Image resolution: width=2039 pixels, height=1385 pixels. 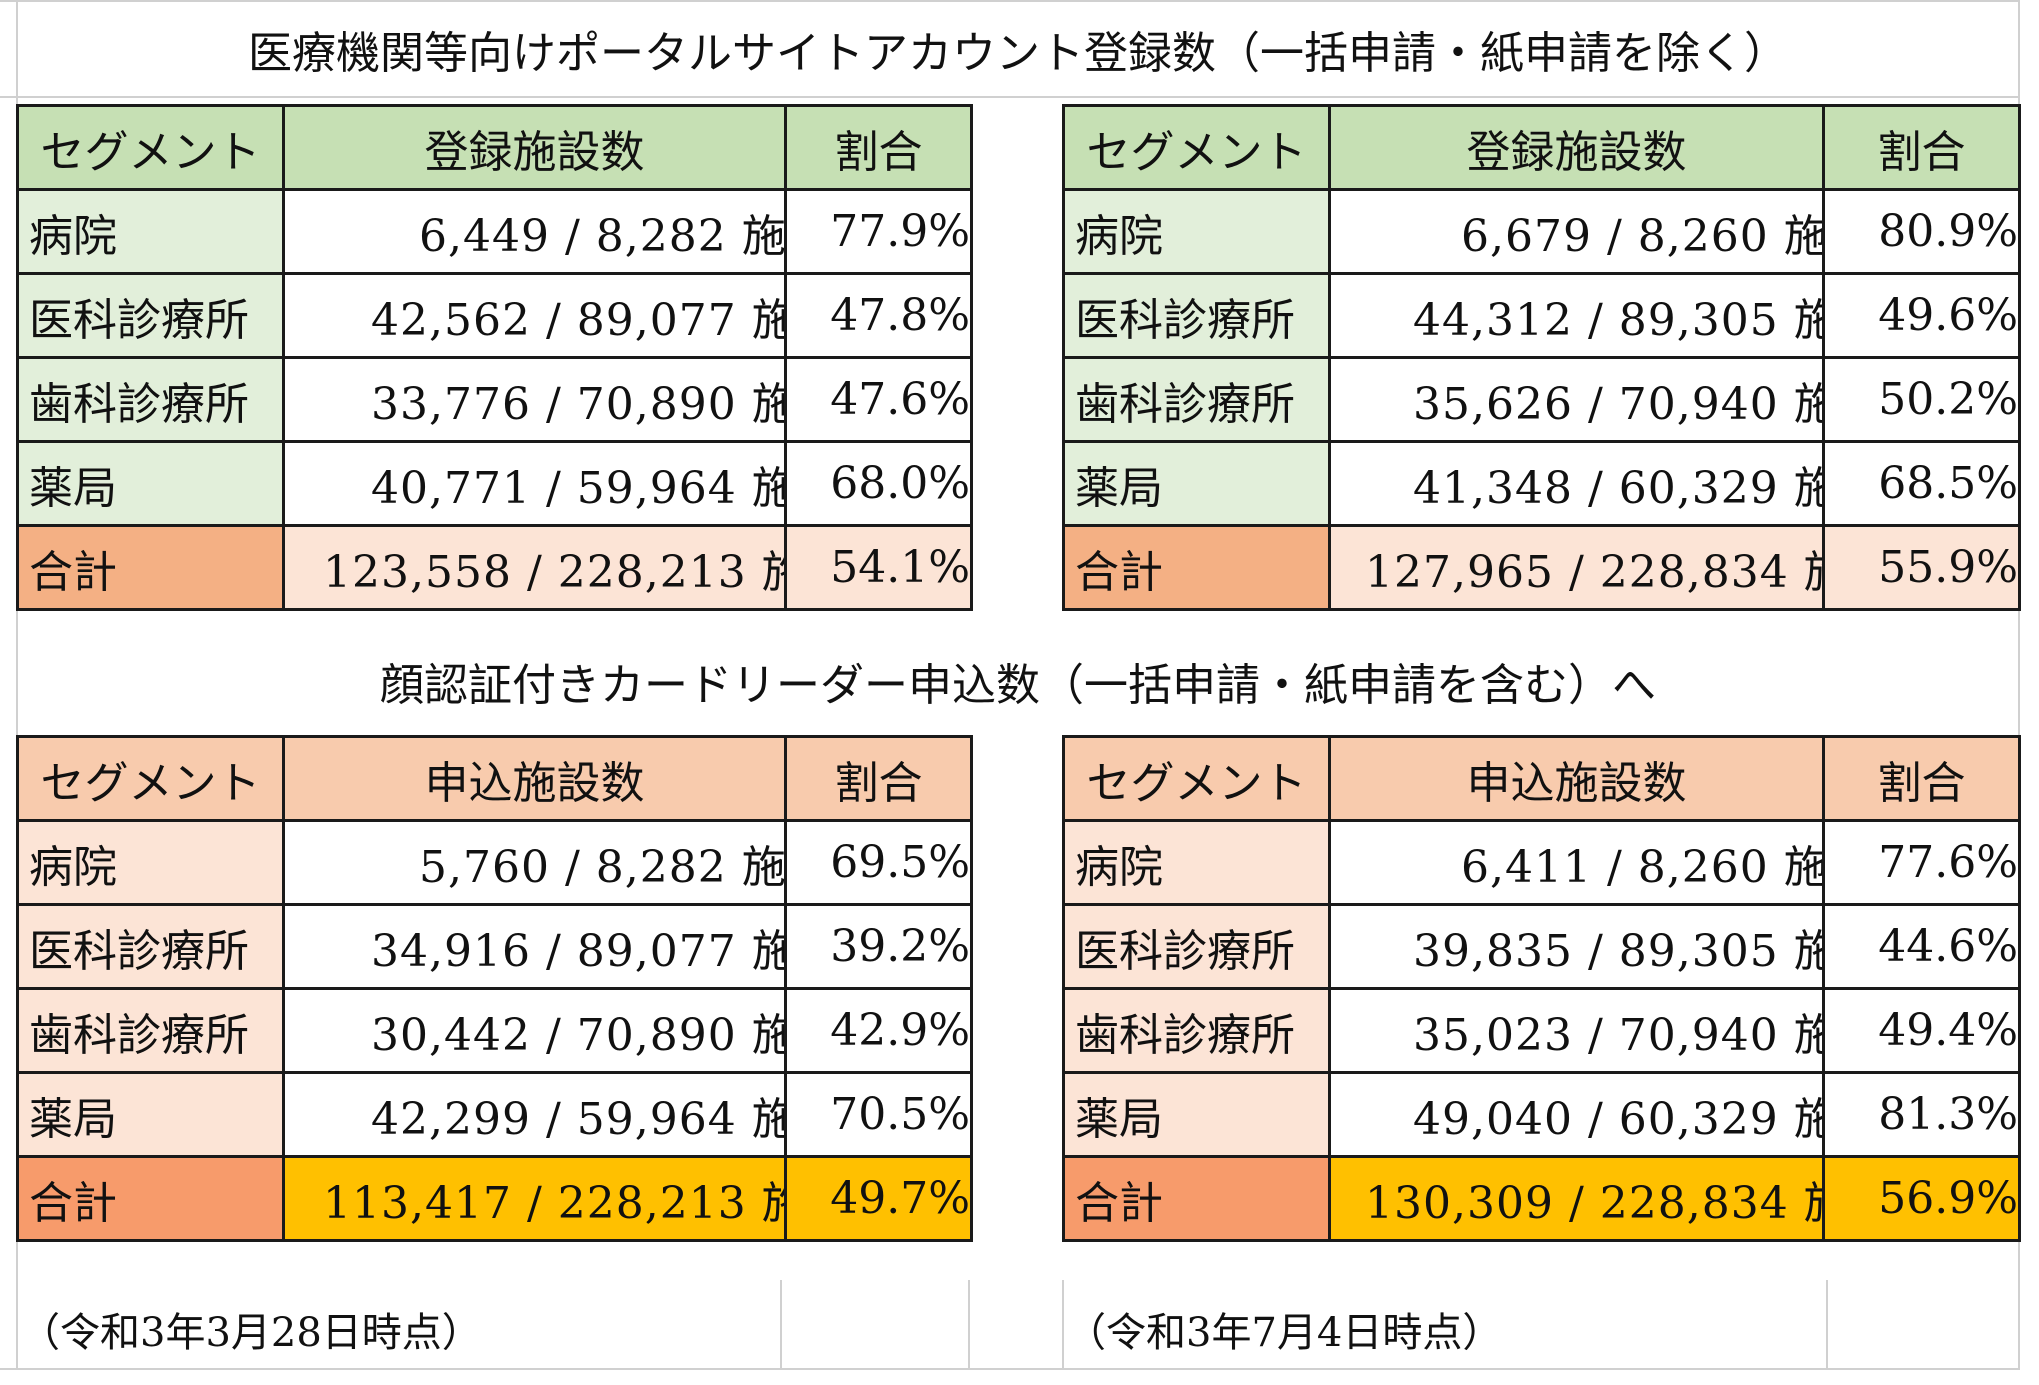 What do you see at coordinates (1576, 1198) in the screenshot?
I see `total-count-cell: 130,309 / 228,834 施設` at bounding box center [1576, 1198].